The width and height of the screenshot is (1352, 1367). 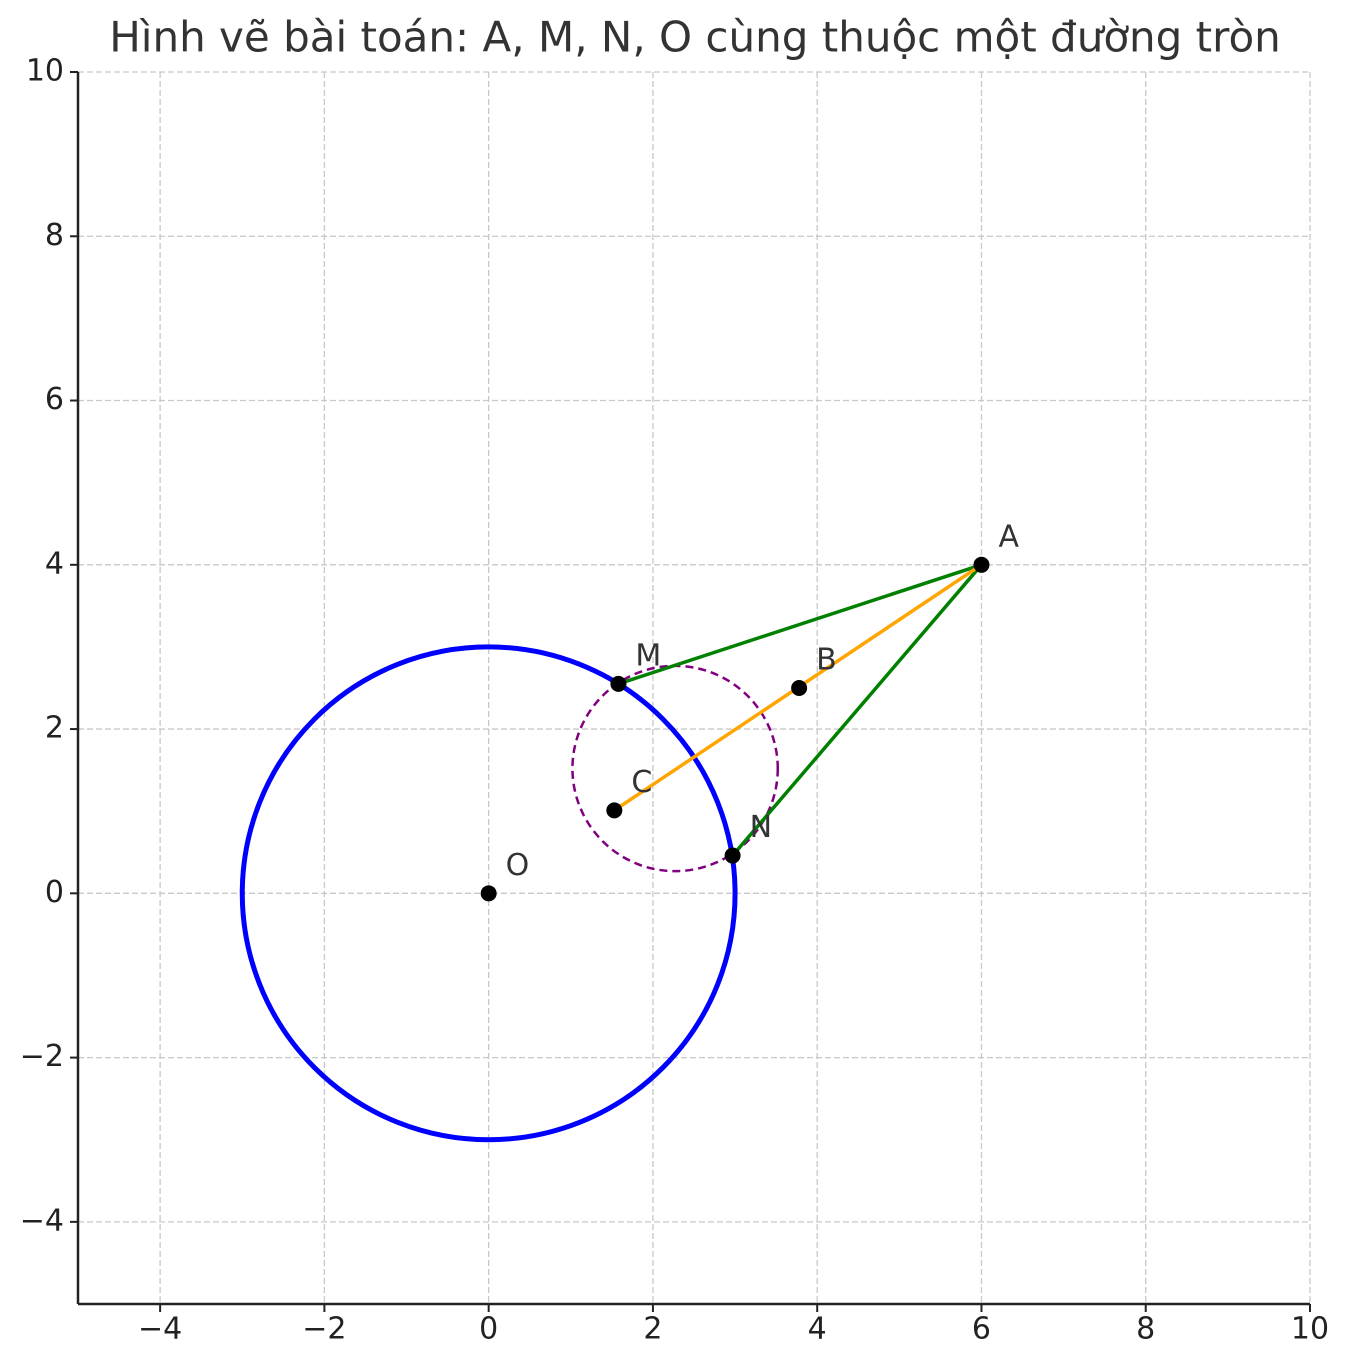 I want to click on x-tick-label: 0, so click(x=488, y=1329).